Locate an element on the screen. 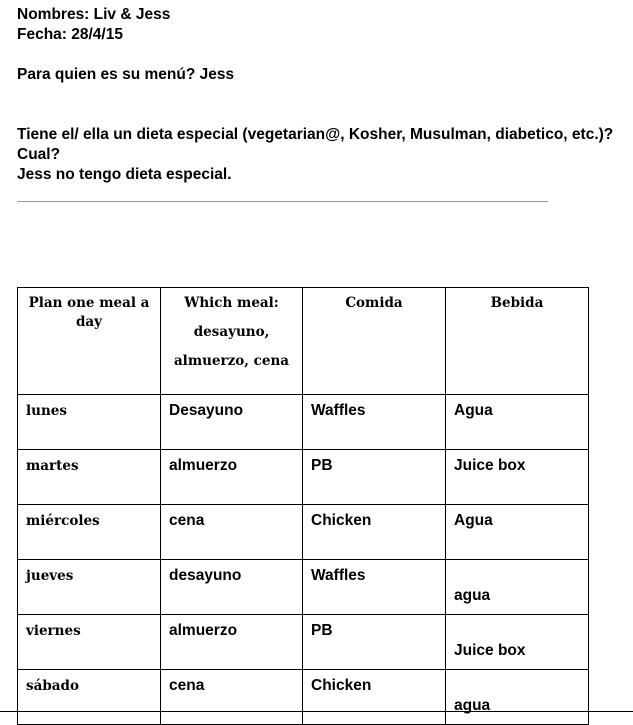 The height and width of the screenshot is (725, 633). table-row: martes almuerzo PB Juice box is located at coordinates (303, 477).